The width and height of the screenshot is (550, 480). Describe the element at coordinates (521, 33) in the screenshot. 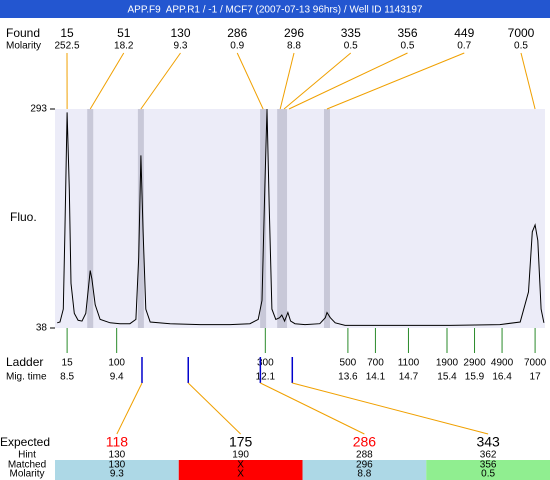

I see `found-size: 7000` at that location.